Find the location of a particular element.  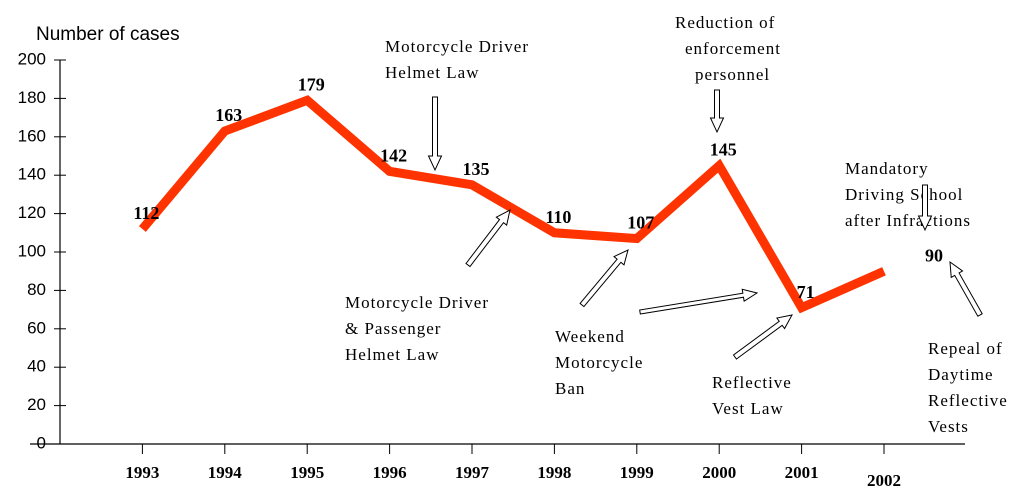

annotation: Driving School is located at coordinates (904, 194).